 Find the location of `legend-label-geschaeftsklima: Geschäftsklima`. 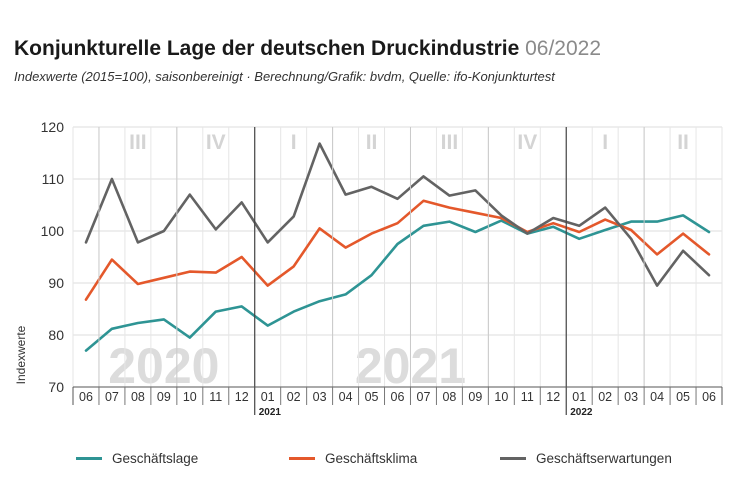

legend-label-geschaeftsklima: Geschäftsklima is located at coordinates (371, 458).